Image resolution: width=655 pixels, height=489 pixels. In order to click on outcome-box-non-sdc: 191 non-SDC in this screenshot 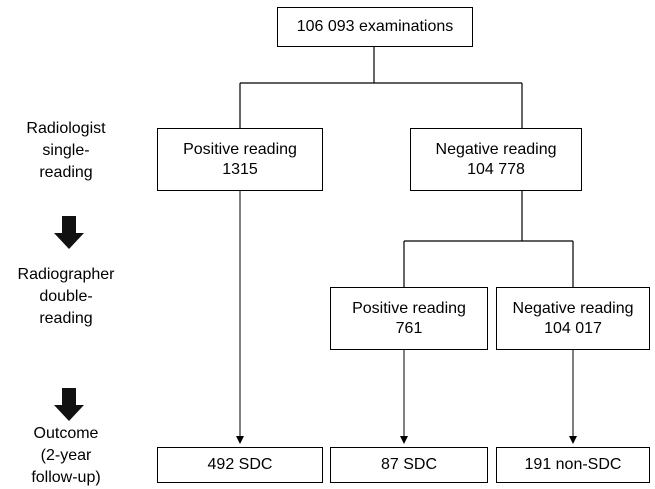, I will do `click(573, 465)`.